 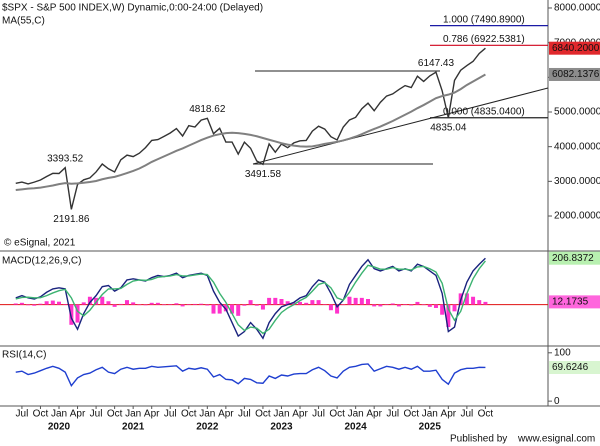 What do you see at coordinates (65, 158) in the screenshot?
I see `data-label: 3393.52` at bounding box center [65, 158].